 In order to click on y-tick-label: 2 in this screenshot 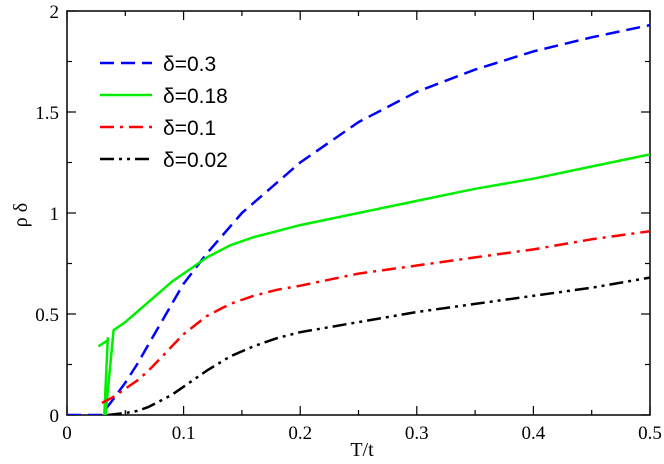, I will do `click(55, 12)`.